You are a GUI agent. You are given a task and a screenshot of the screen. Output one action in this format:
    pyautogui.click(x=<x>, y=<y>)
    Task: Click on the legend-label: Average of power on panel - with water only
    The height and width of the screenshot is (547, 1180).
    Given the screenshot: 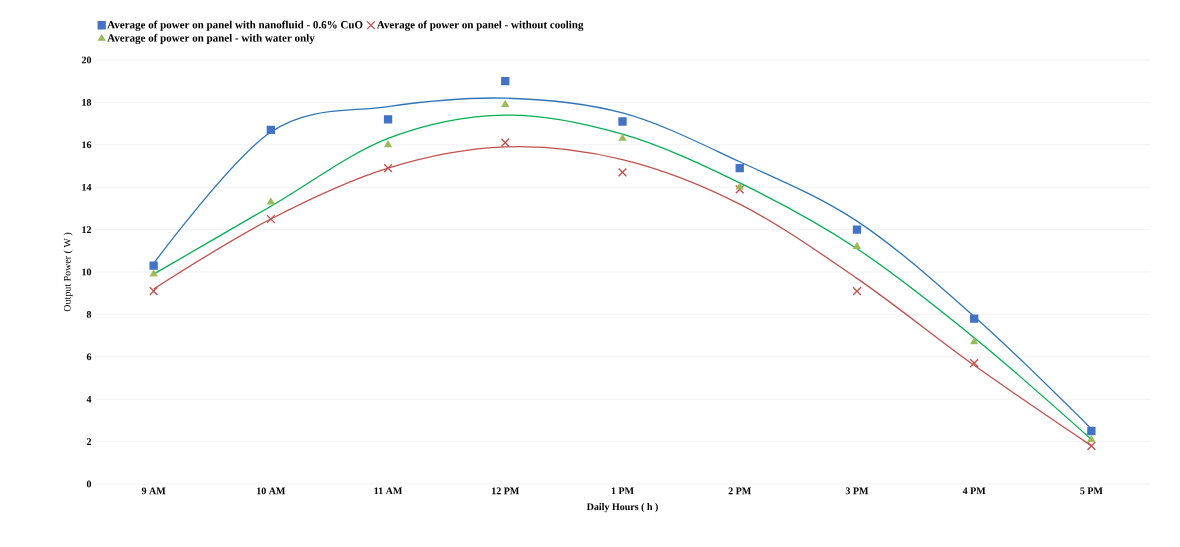 What is the action you would take?
    pyautogui.click(x=211, y=39)
    